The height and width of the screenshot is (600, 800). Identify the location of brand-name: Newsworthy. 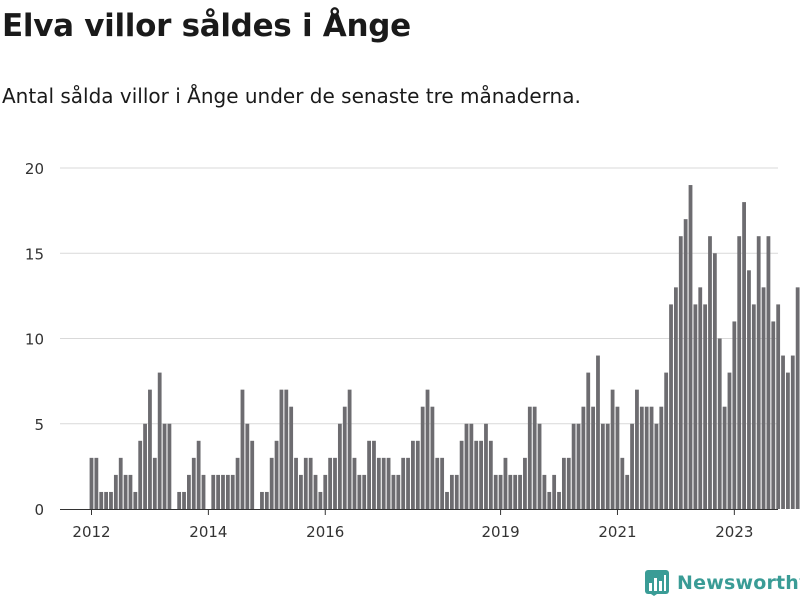
(738, 583).